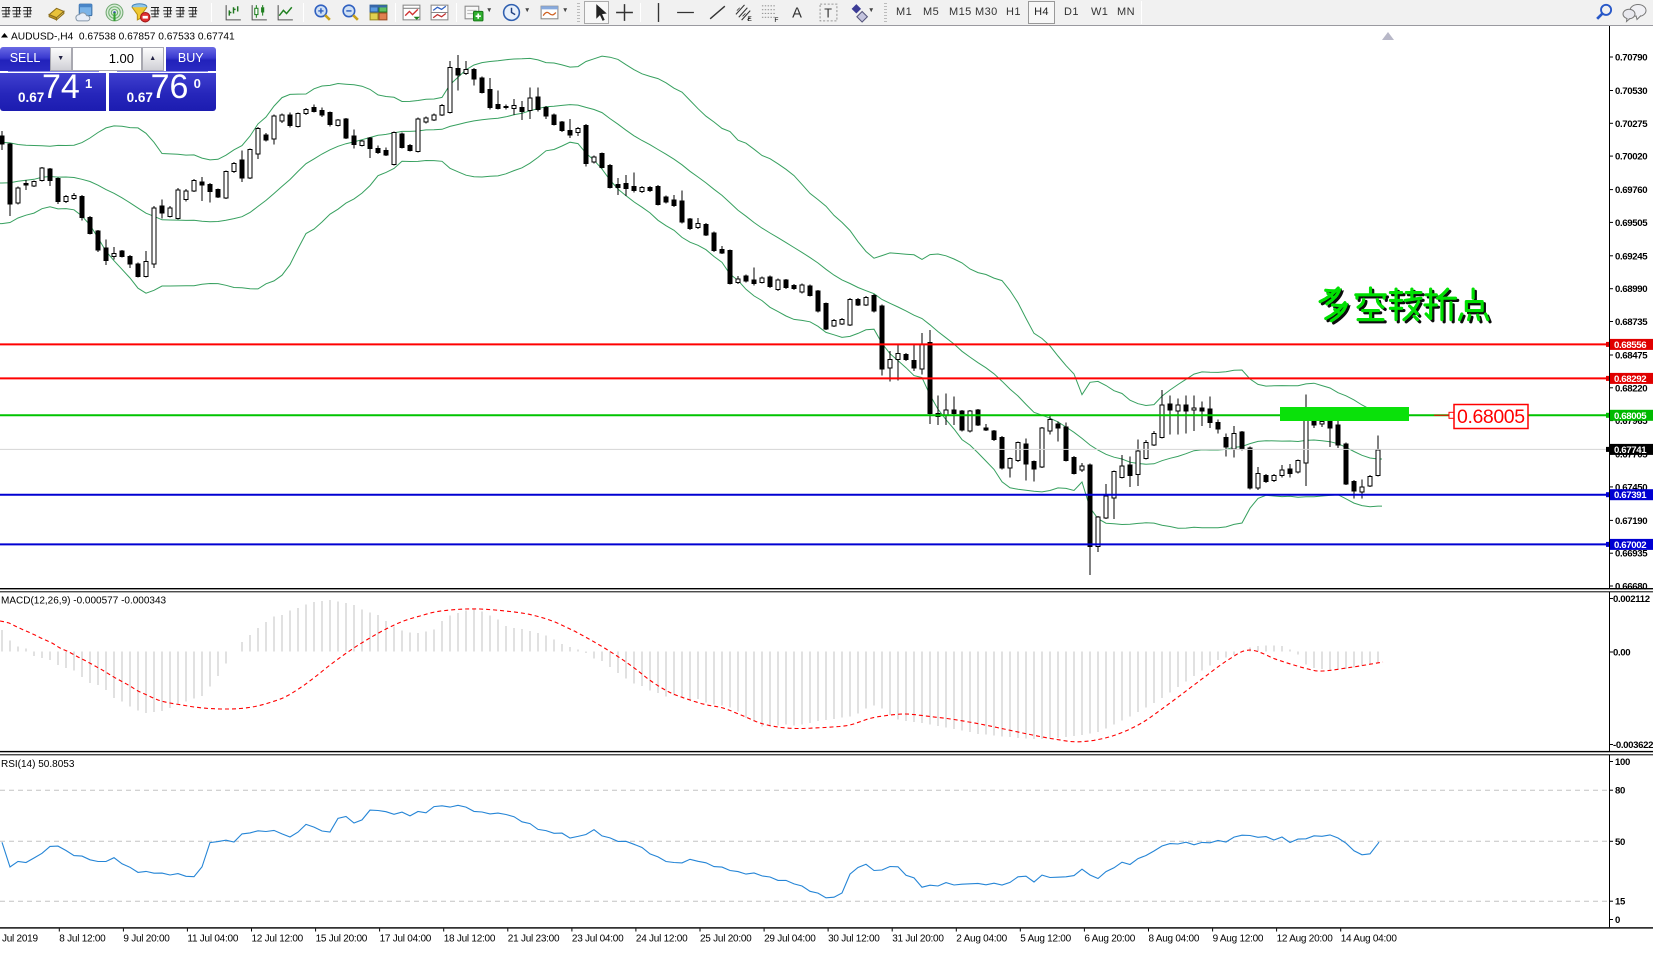  I want to click on svg-text: 6 Aug 20:00, so click(1109, 939).